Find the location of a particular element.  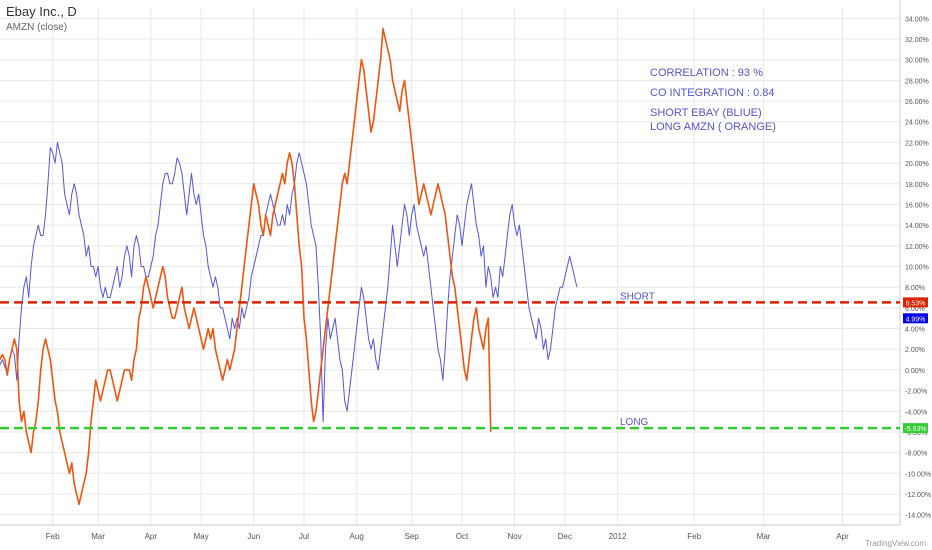

y-tick-label: 2.00% is located at coordinates (915, 350).